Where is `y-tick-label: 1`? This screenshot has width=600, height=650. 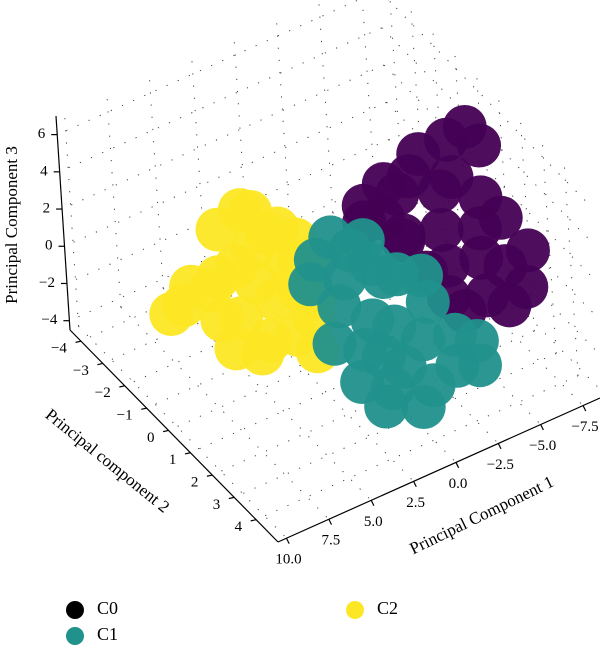 y-tick-label: 1 is located at coordinates (173, 460).